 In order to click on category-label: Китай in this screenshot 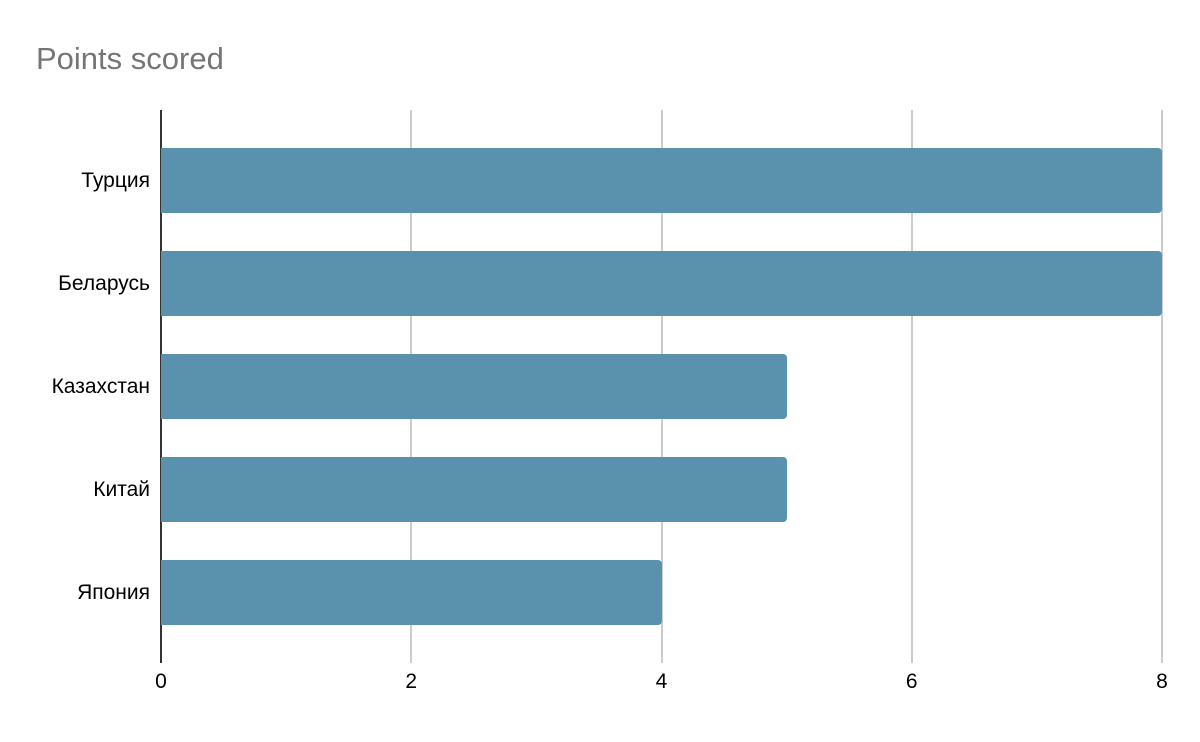, I will do `click(121, 489)`.